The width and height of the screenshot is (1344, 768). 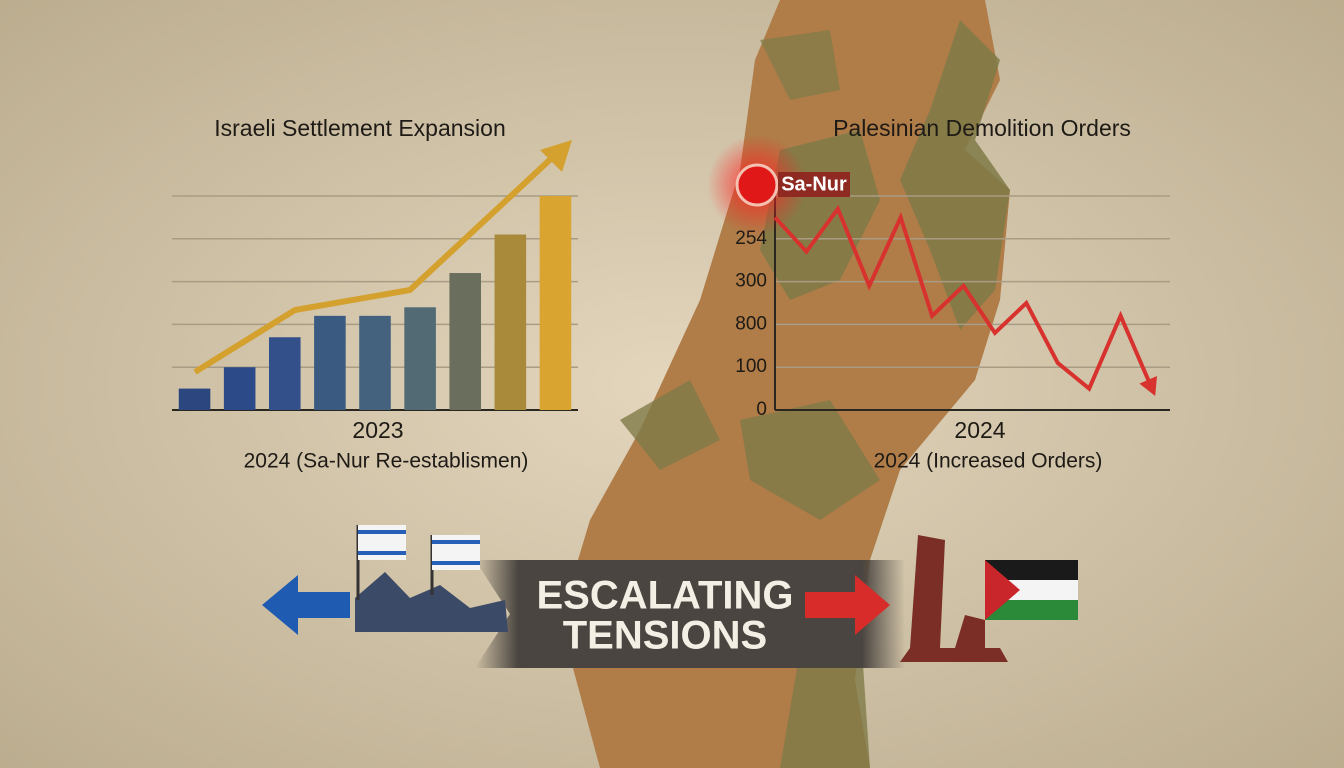 I want to click on right-arrow, so click(x=847, y=605).